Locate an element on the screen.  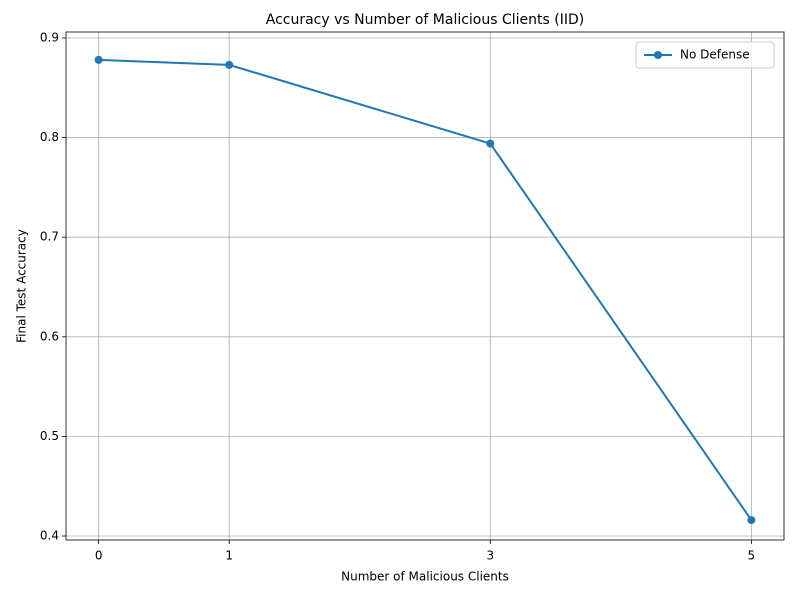
legend-label: No Defense is located at coordinates (715, 55).